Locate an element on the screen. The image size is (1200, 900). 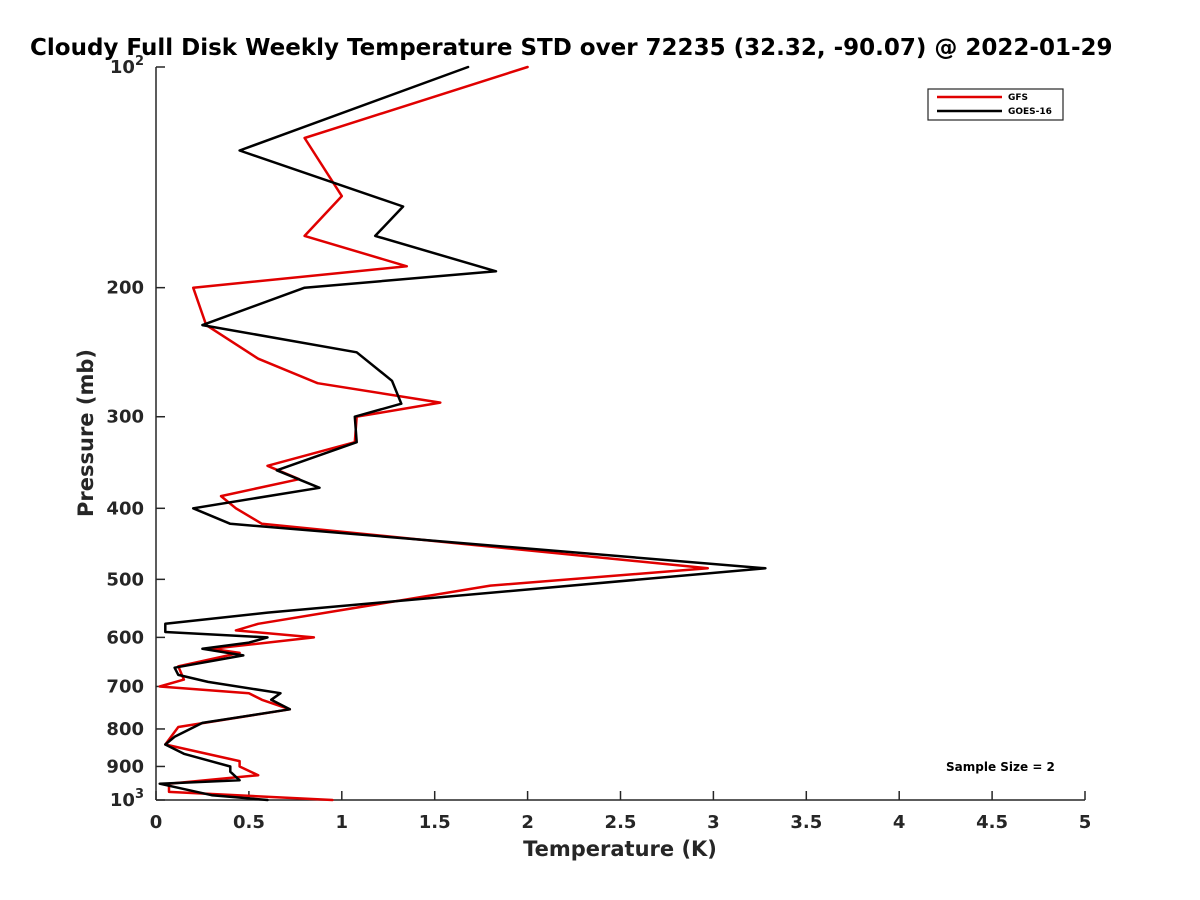
y-tick-label: 200 is located at coordinates (125, 288).